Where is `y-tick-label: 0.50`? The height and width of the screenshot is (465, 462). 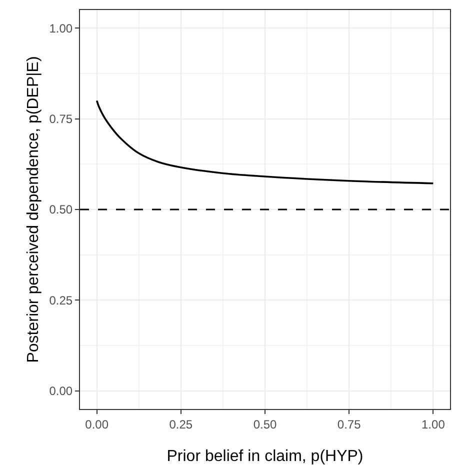 y-tick-label: 0.50 is located at coordinates (61, 209).